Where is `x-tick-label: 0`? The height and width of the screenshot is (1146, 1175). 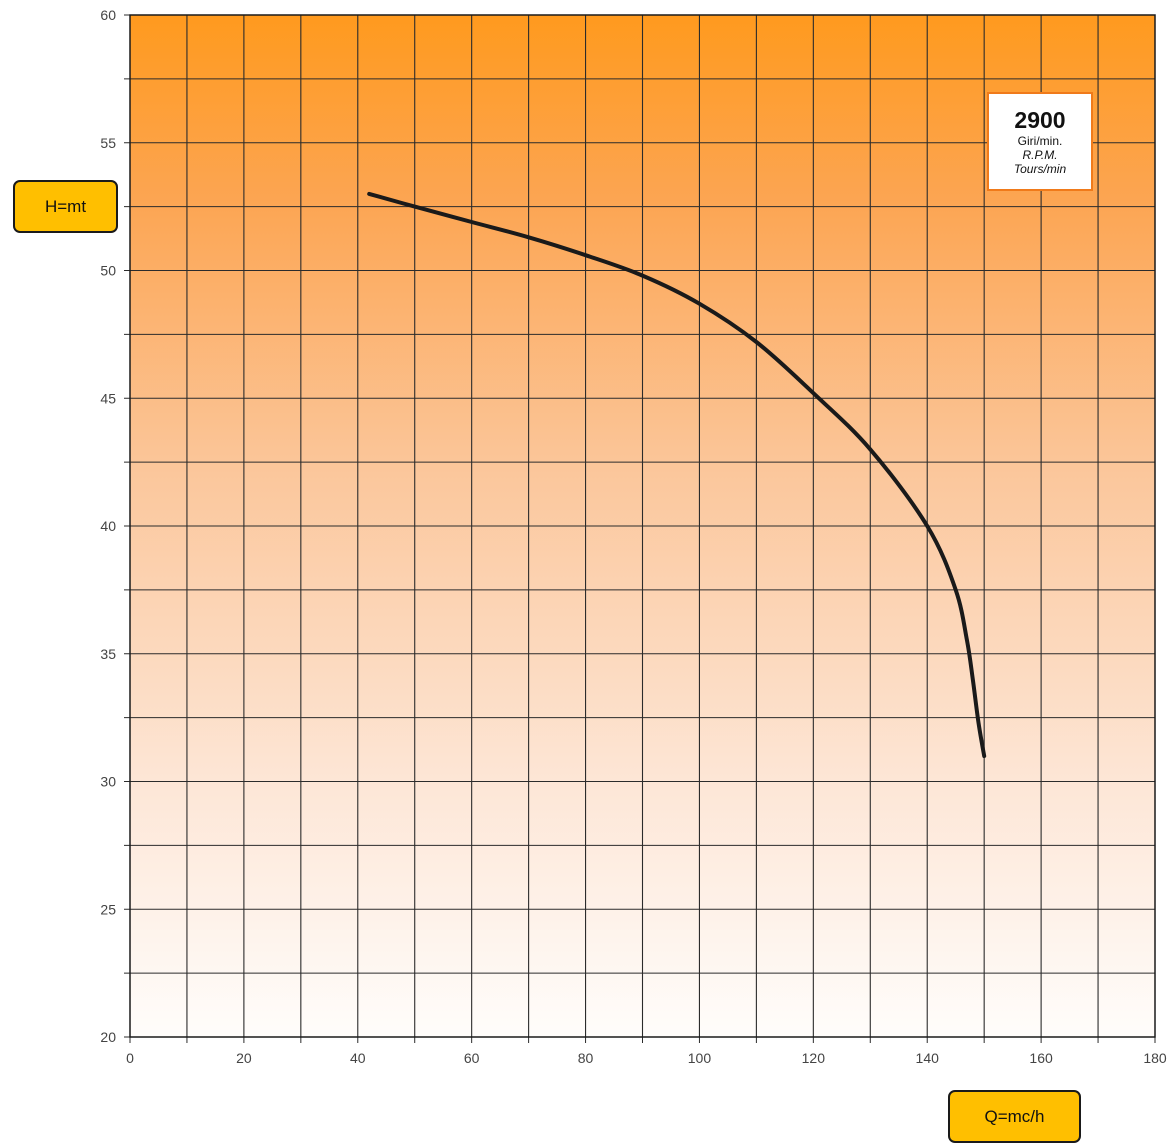 x-tick-label: 0 is located at coordinates (130, 1058).